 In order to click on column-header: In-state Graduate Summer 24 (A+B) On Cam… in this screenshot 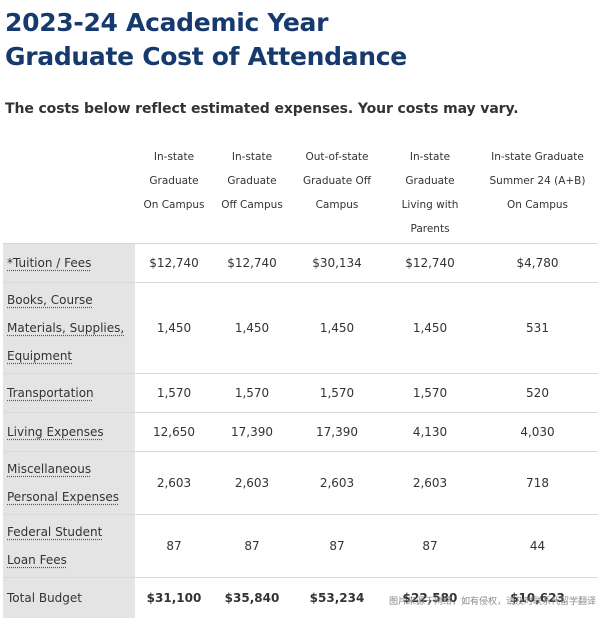, I will do `click(537, 193)`.